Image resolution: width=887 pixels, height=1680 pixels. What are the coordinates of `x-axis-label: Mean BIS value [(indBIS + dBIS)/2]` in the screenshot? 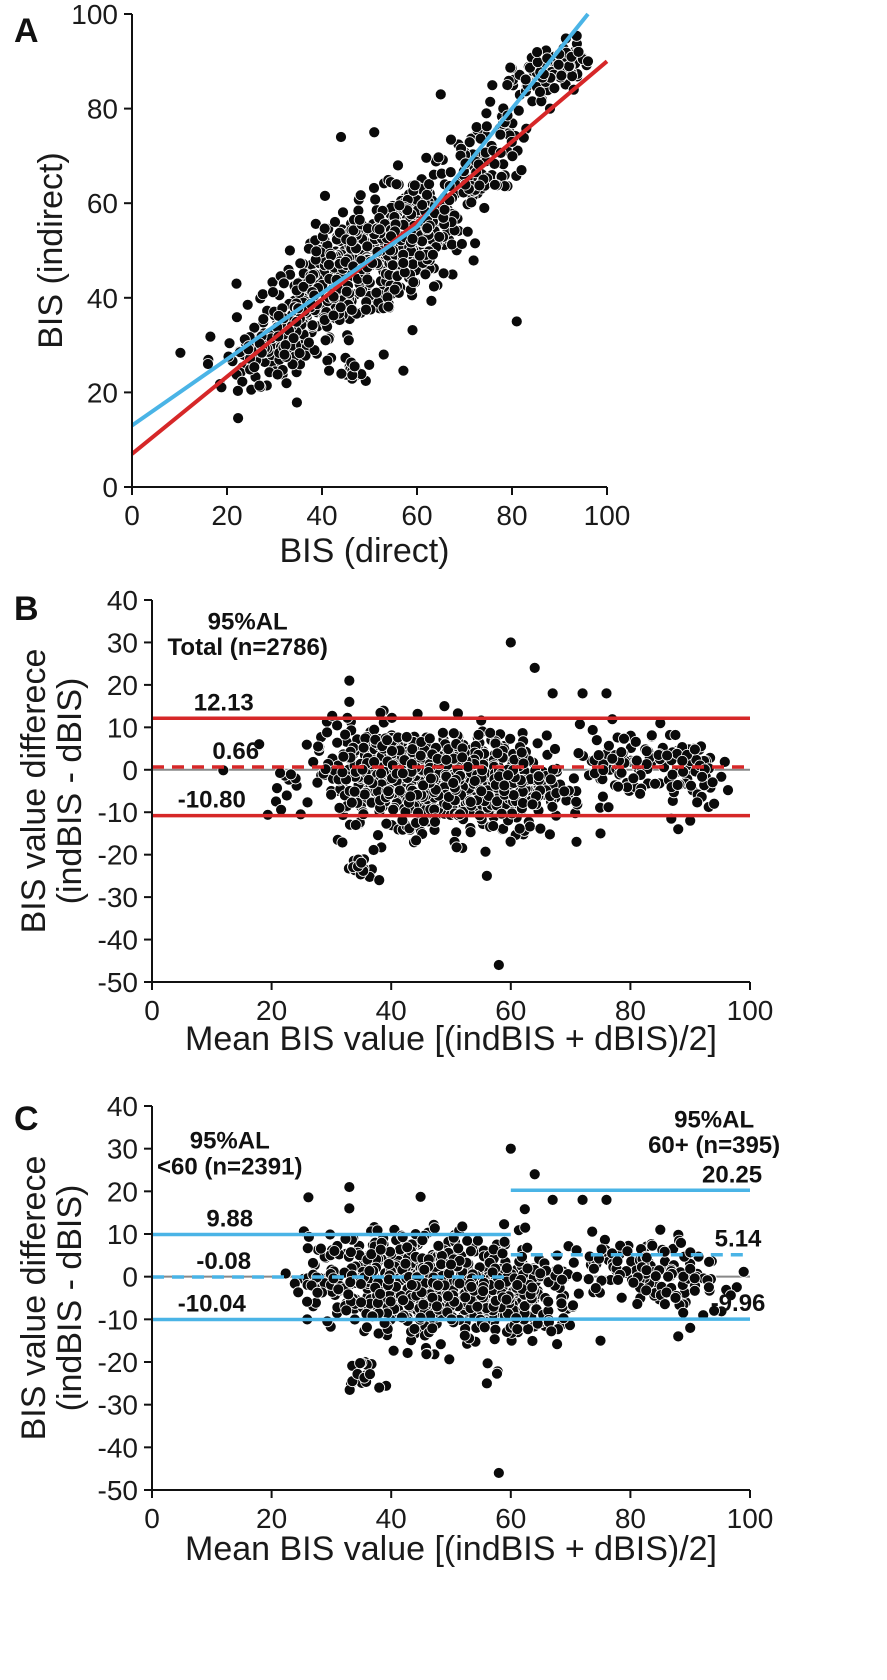 It's located at (451, 1549).